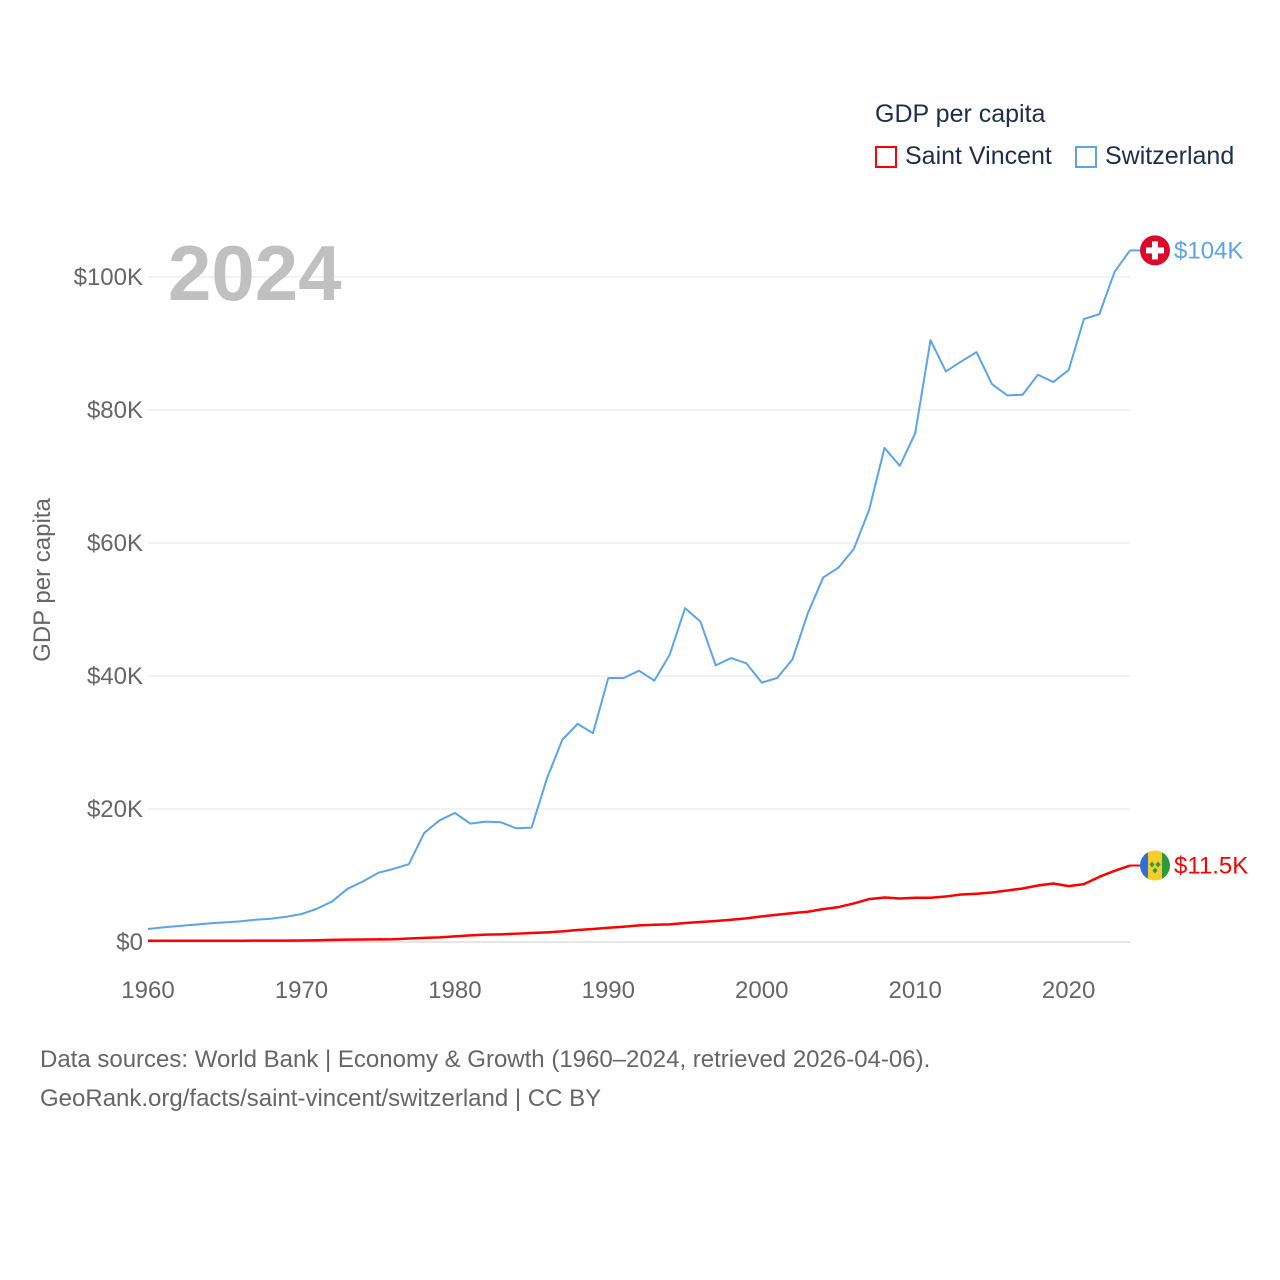 This screenshot has height=1280, width=1280. Describe the element at coordinates (1170, 156) in the screenshot. I see `legend-label: Switzerland` at that location.